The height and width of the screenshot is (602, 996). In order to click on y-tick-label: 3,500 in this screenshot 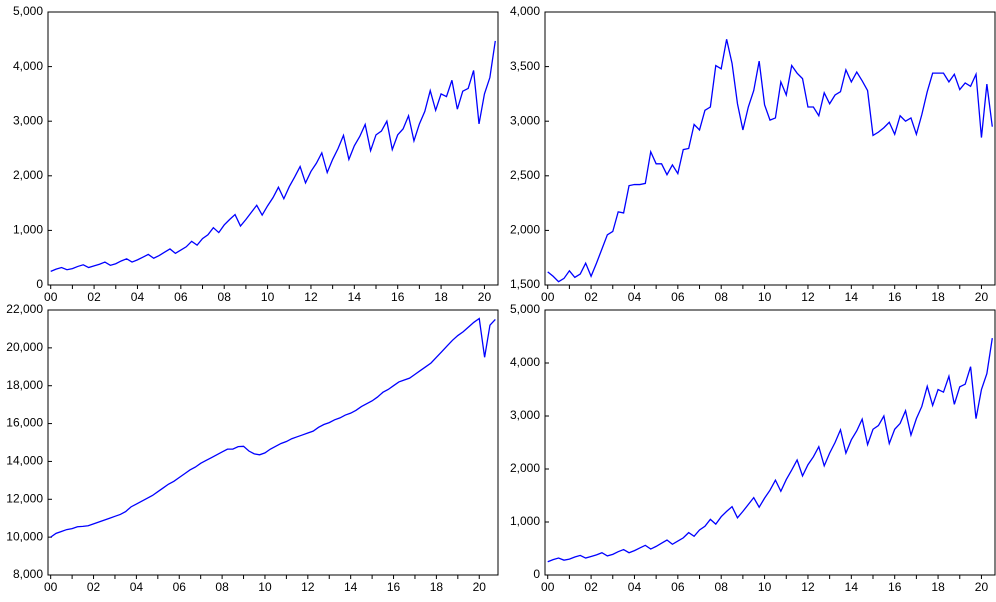, I will do `click(525, 66)`.